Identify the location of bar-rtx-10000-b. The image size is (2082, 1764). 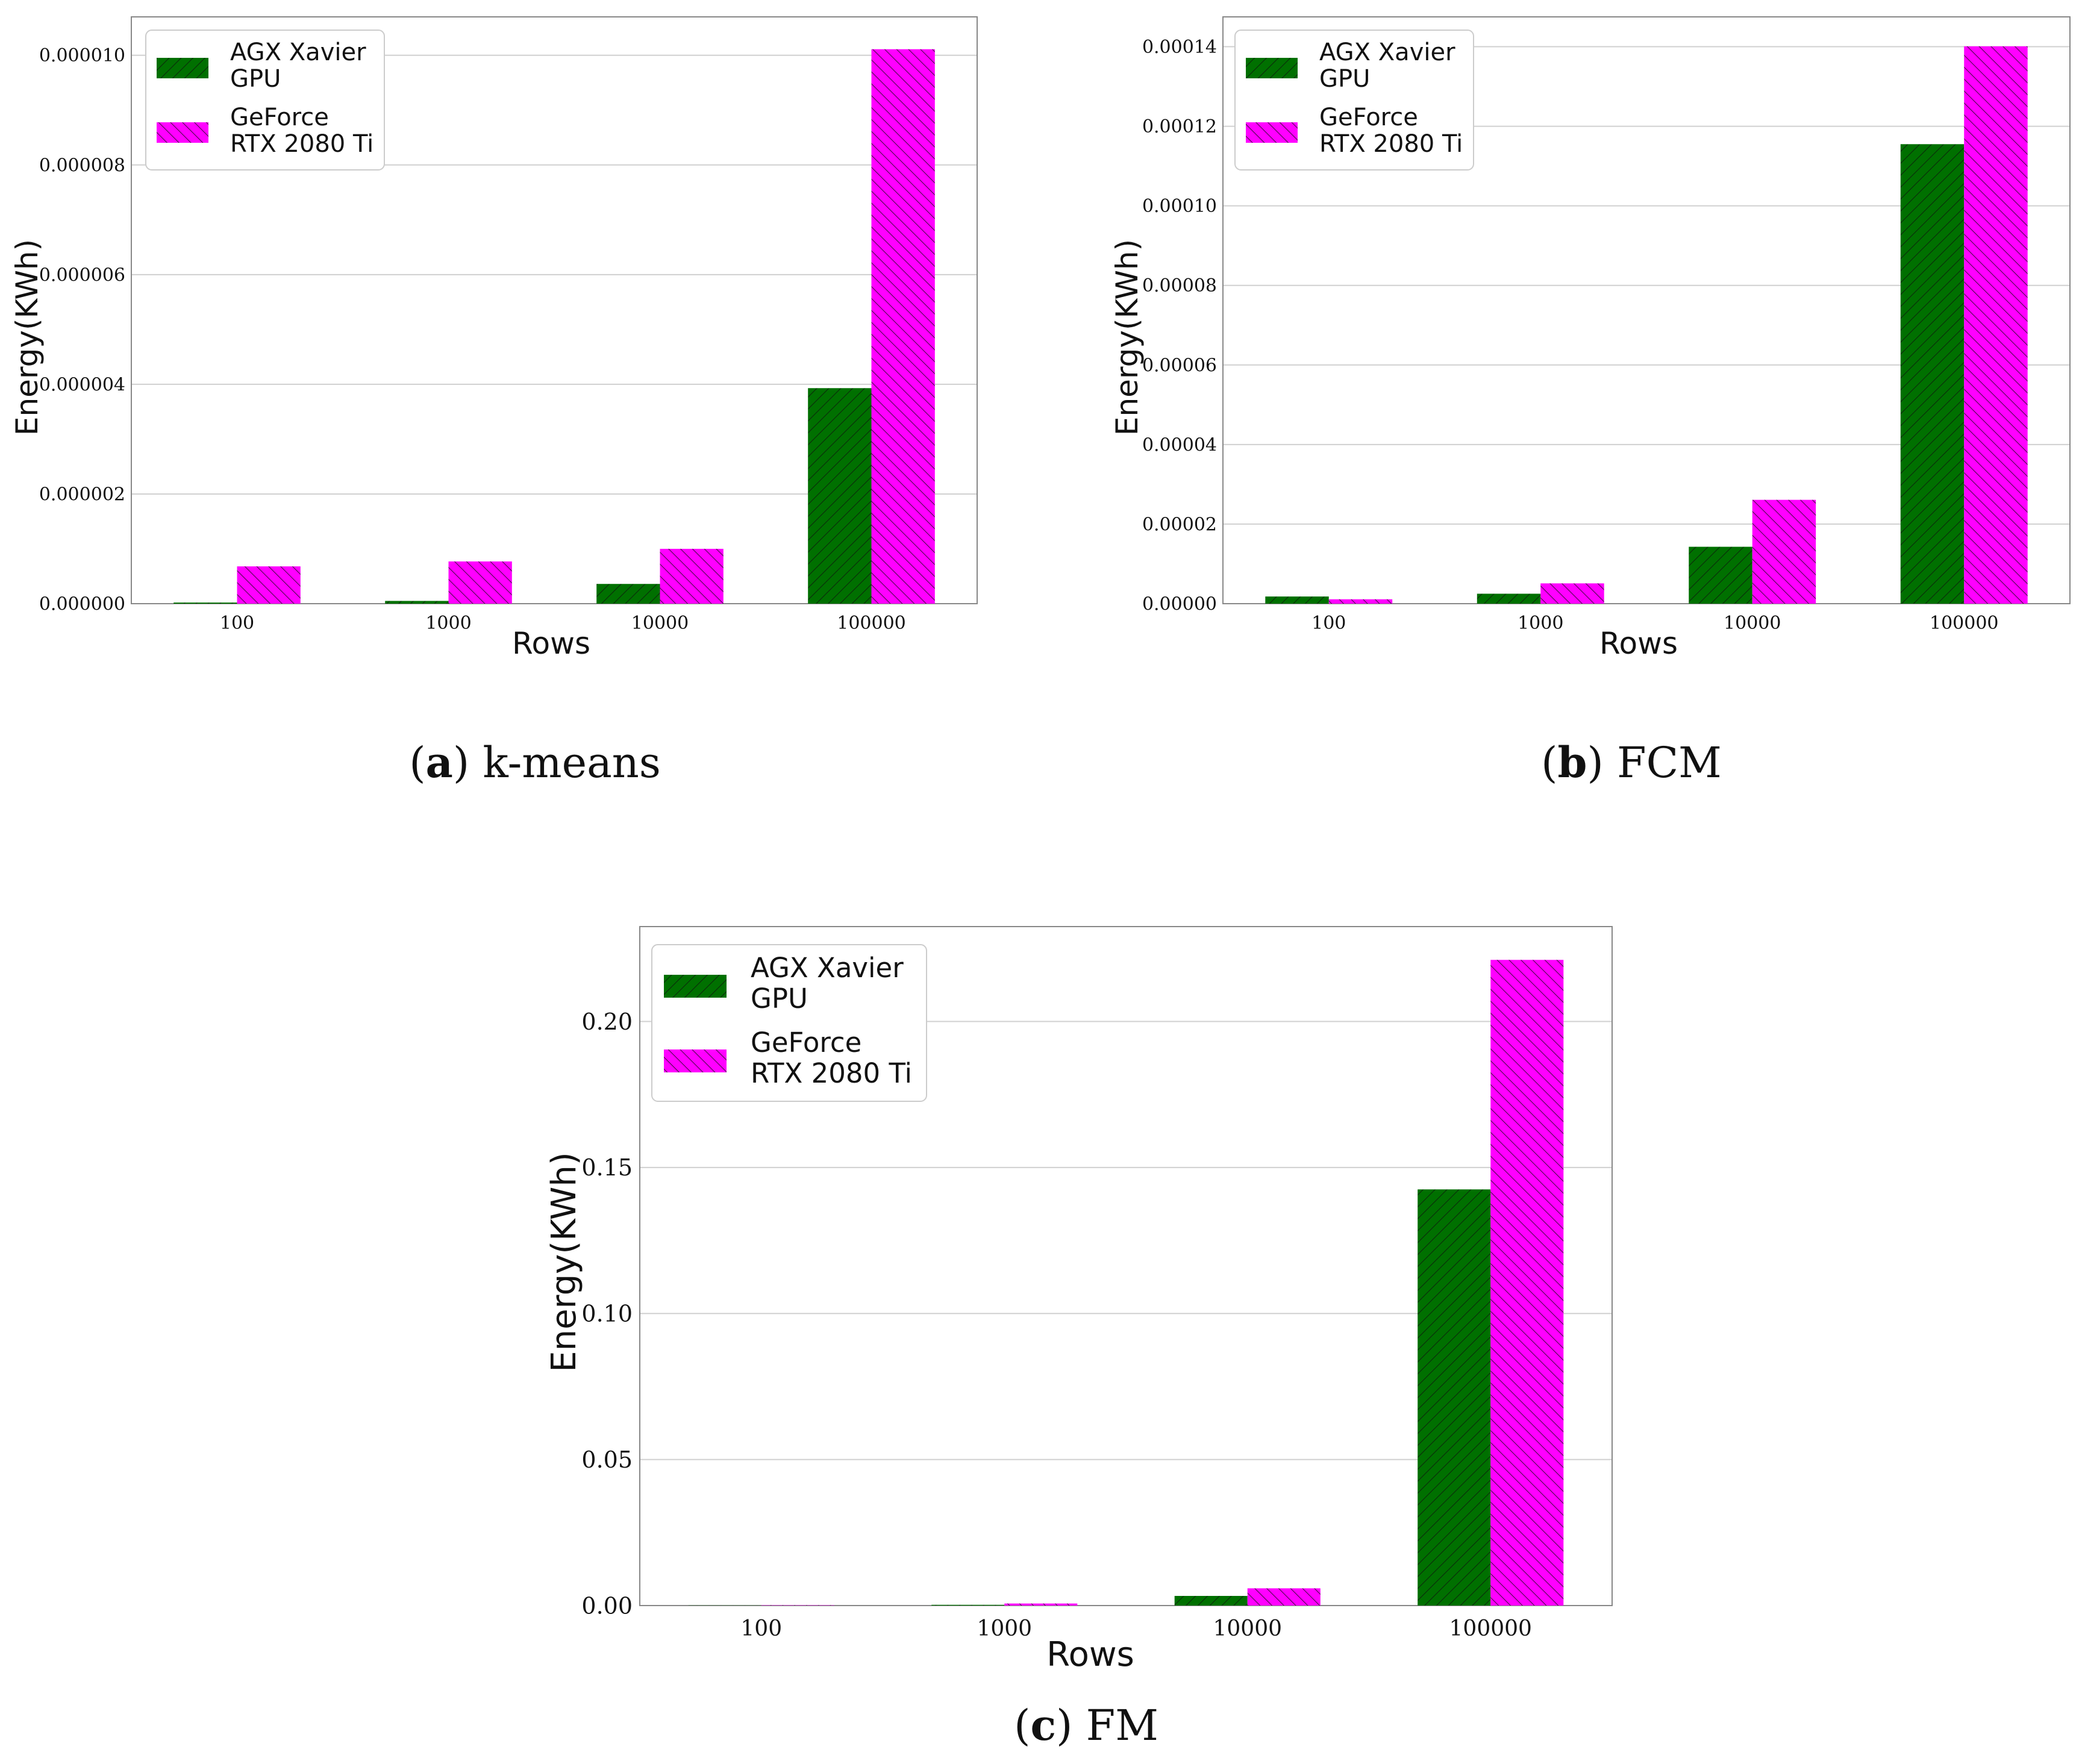
(1784, 551).